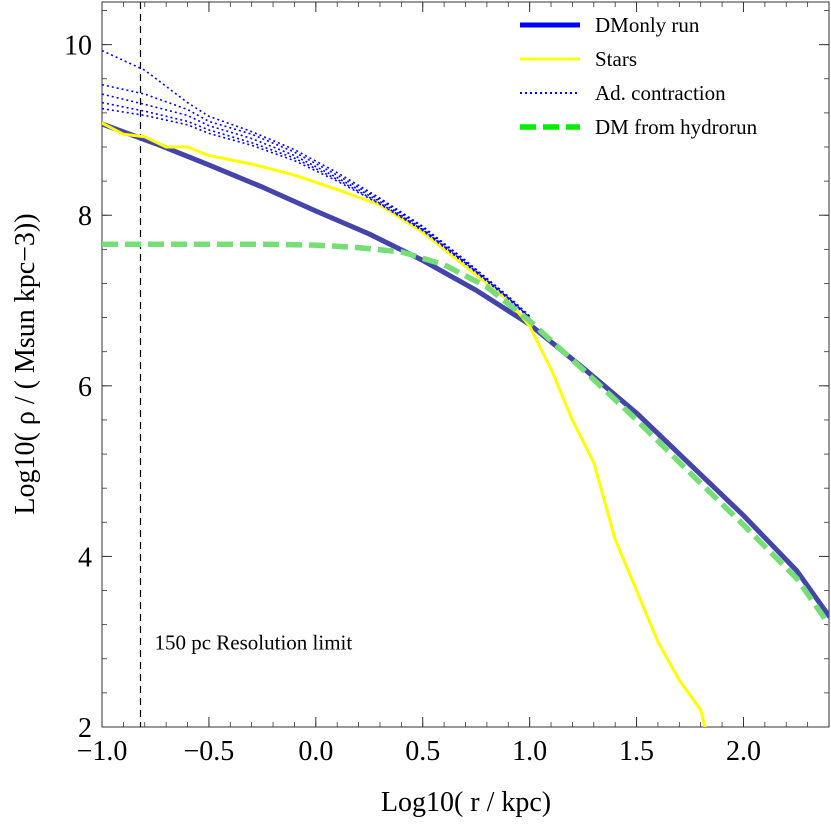 Image resolution: width=831 pixels, height=828 pixels. Describe the element at coordinates (102, 751) in the screenshot. I see `x-tick-label: −1.0` at that location.